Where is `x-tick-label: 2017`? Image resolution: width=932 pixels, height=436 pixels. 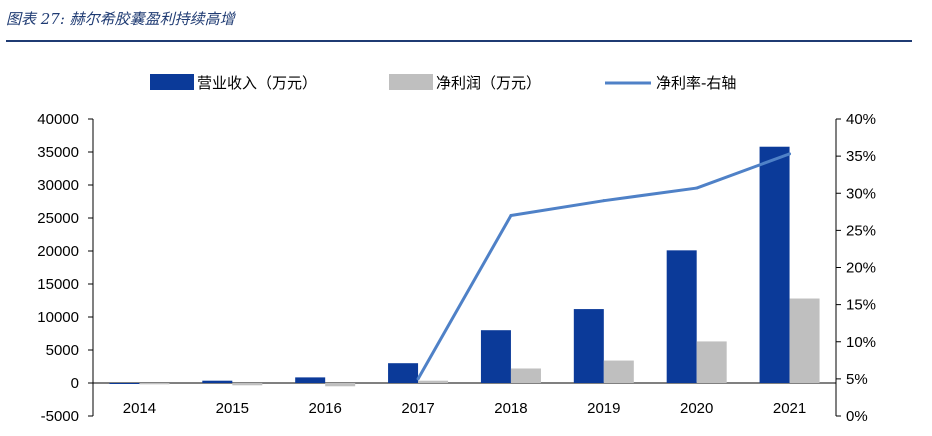 x-tick-label: 2017 is located at coordinates (417, 408).